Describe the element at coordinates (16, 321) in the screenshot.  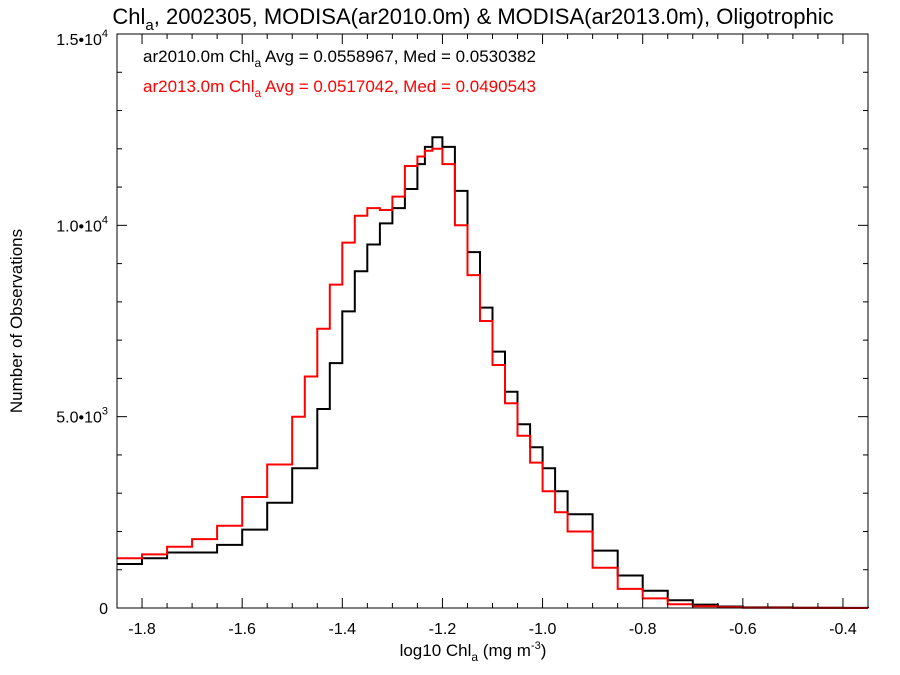
I see `y-axis-label: Number of Observations` at that location.